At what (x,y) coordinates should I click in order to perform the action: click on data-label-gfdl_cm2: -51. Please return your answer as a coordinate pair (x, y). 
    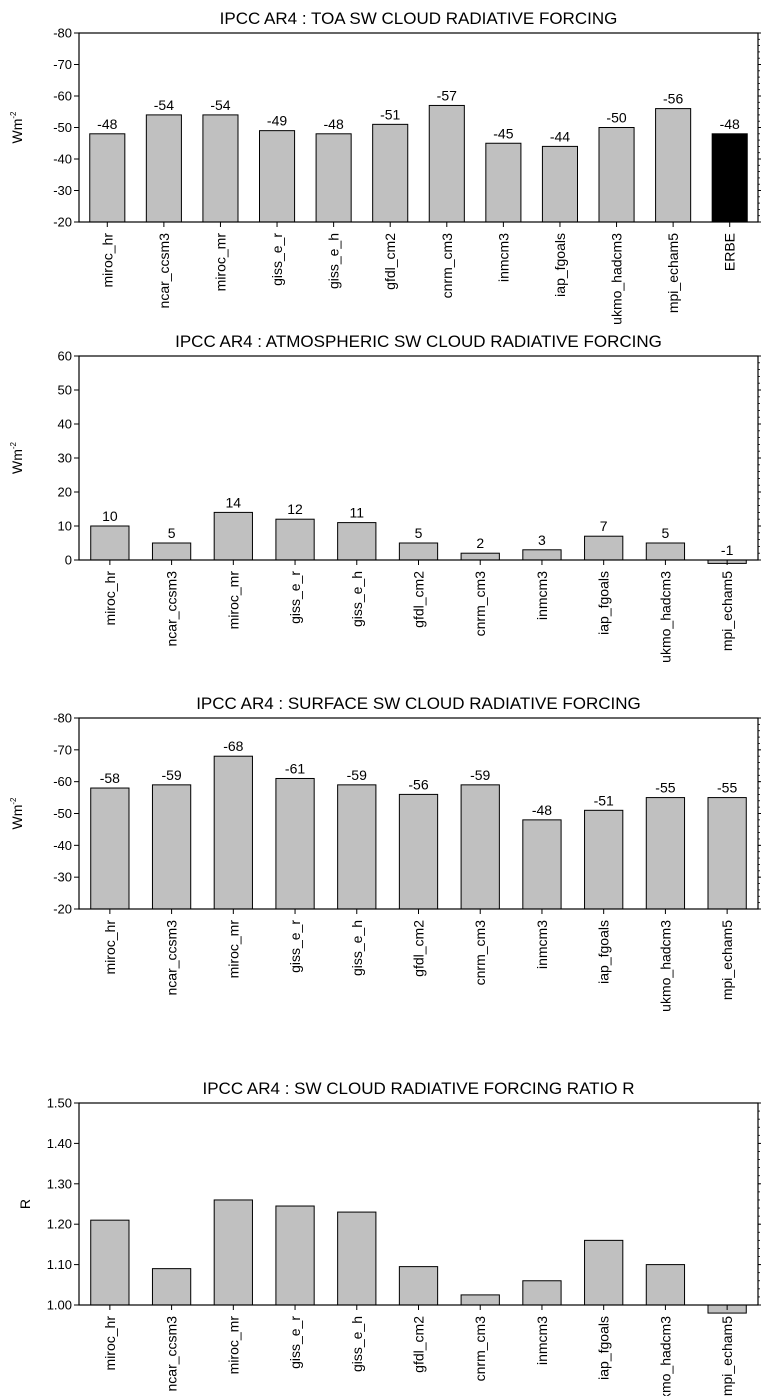
    Looking at the image, I should click on (390, 114).